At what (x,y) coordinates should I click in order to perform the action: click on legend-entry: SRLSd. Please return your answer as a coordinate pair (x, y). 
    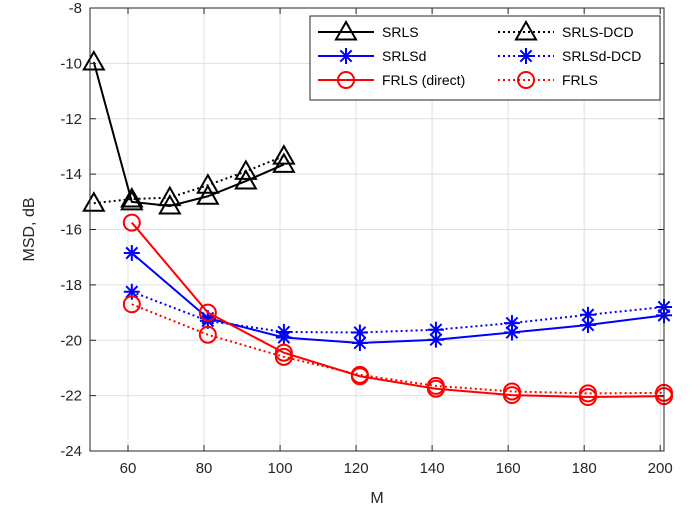
    Looking at the image, I should click on (372, 56).